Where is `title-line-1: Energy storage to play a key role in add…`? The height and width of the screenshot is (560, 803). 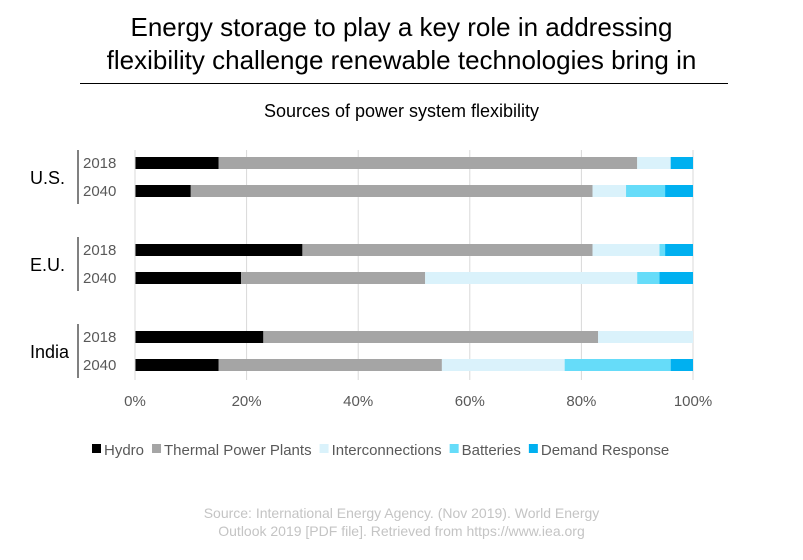 title-line-1: Energy storage to play a key role in add… is located at coordinates (401, 27).